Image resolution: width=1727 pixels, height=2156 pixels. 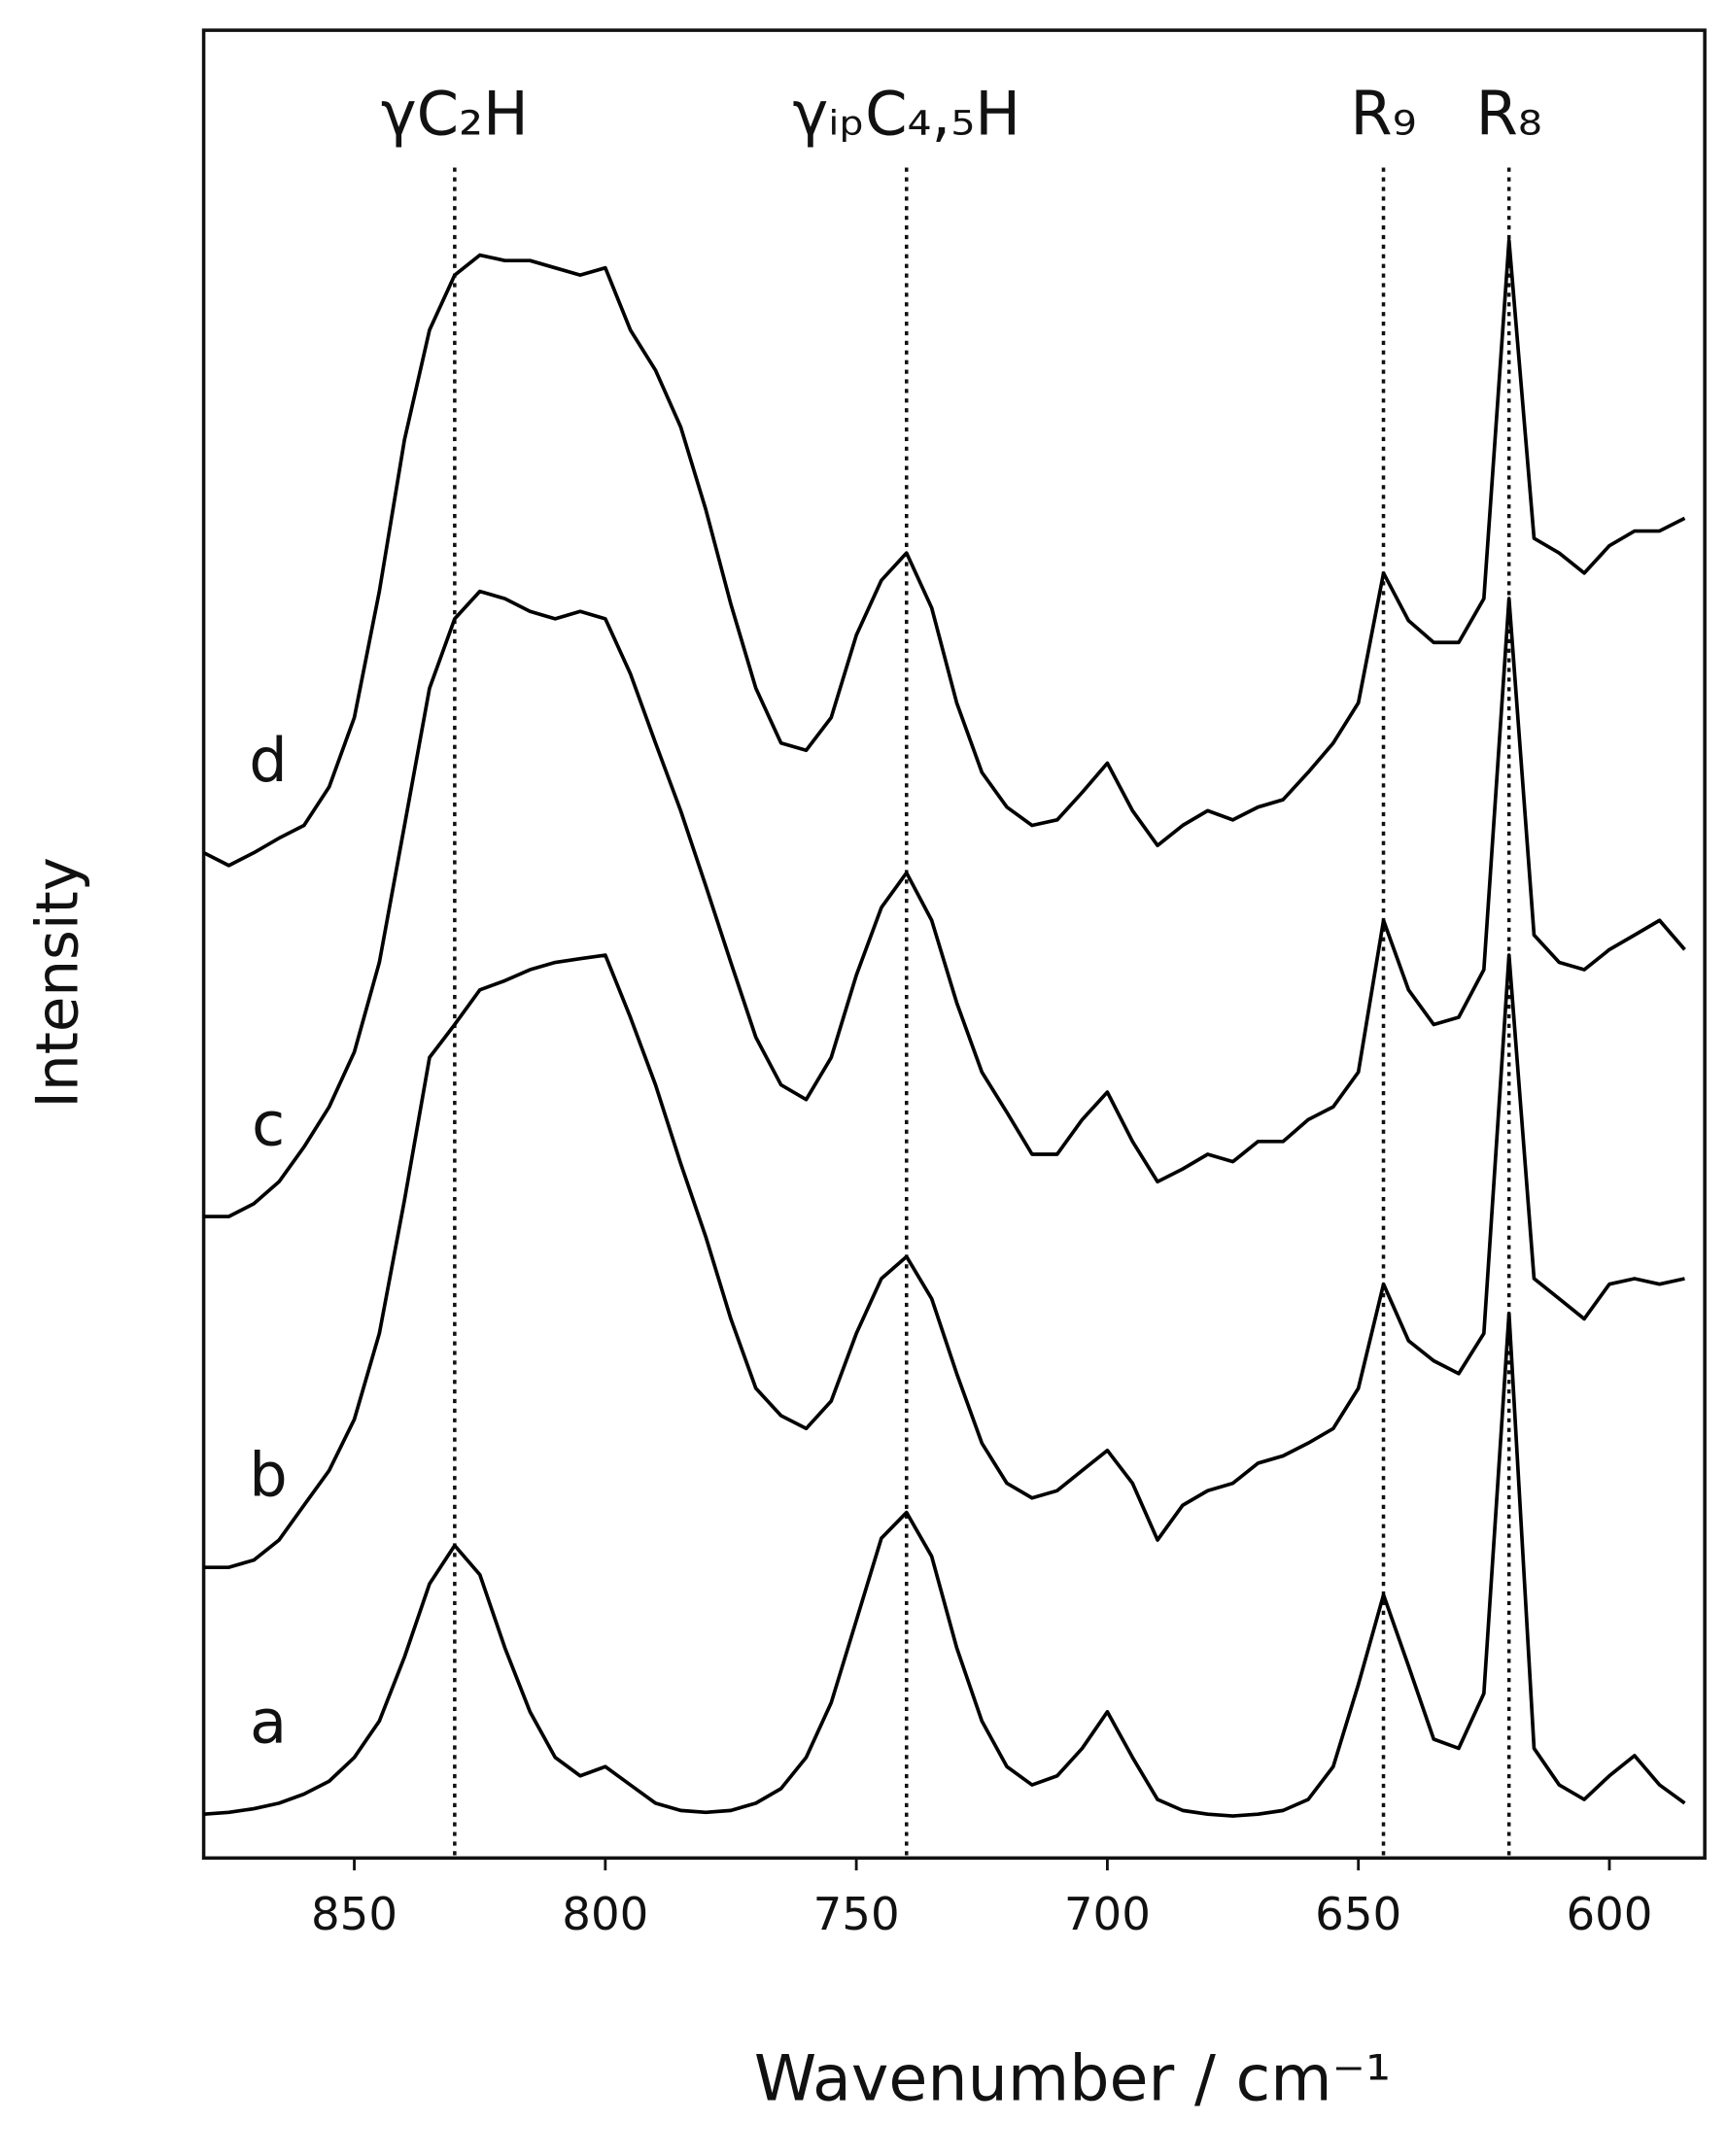 I want to click on x-tick-label: 700, so click(x=1107, y=1915).